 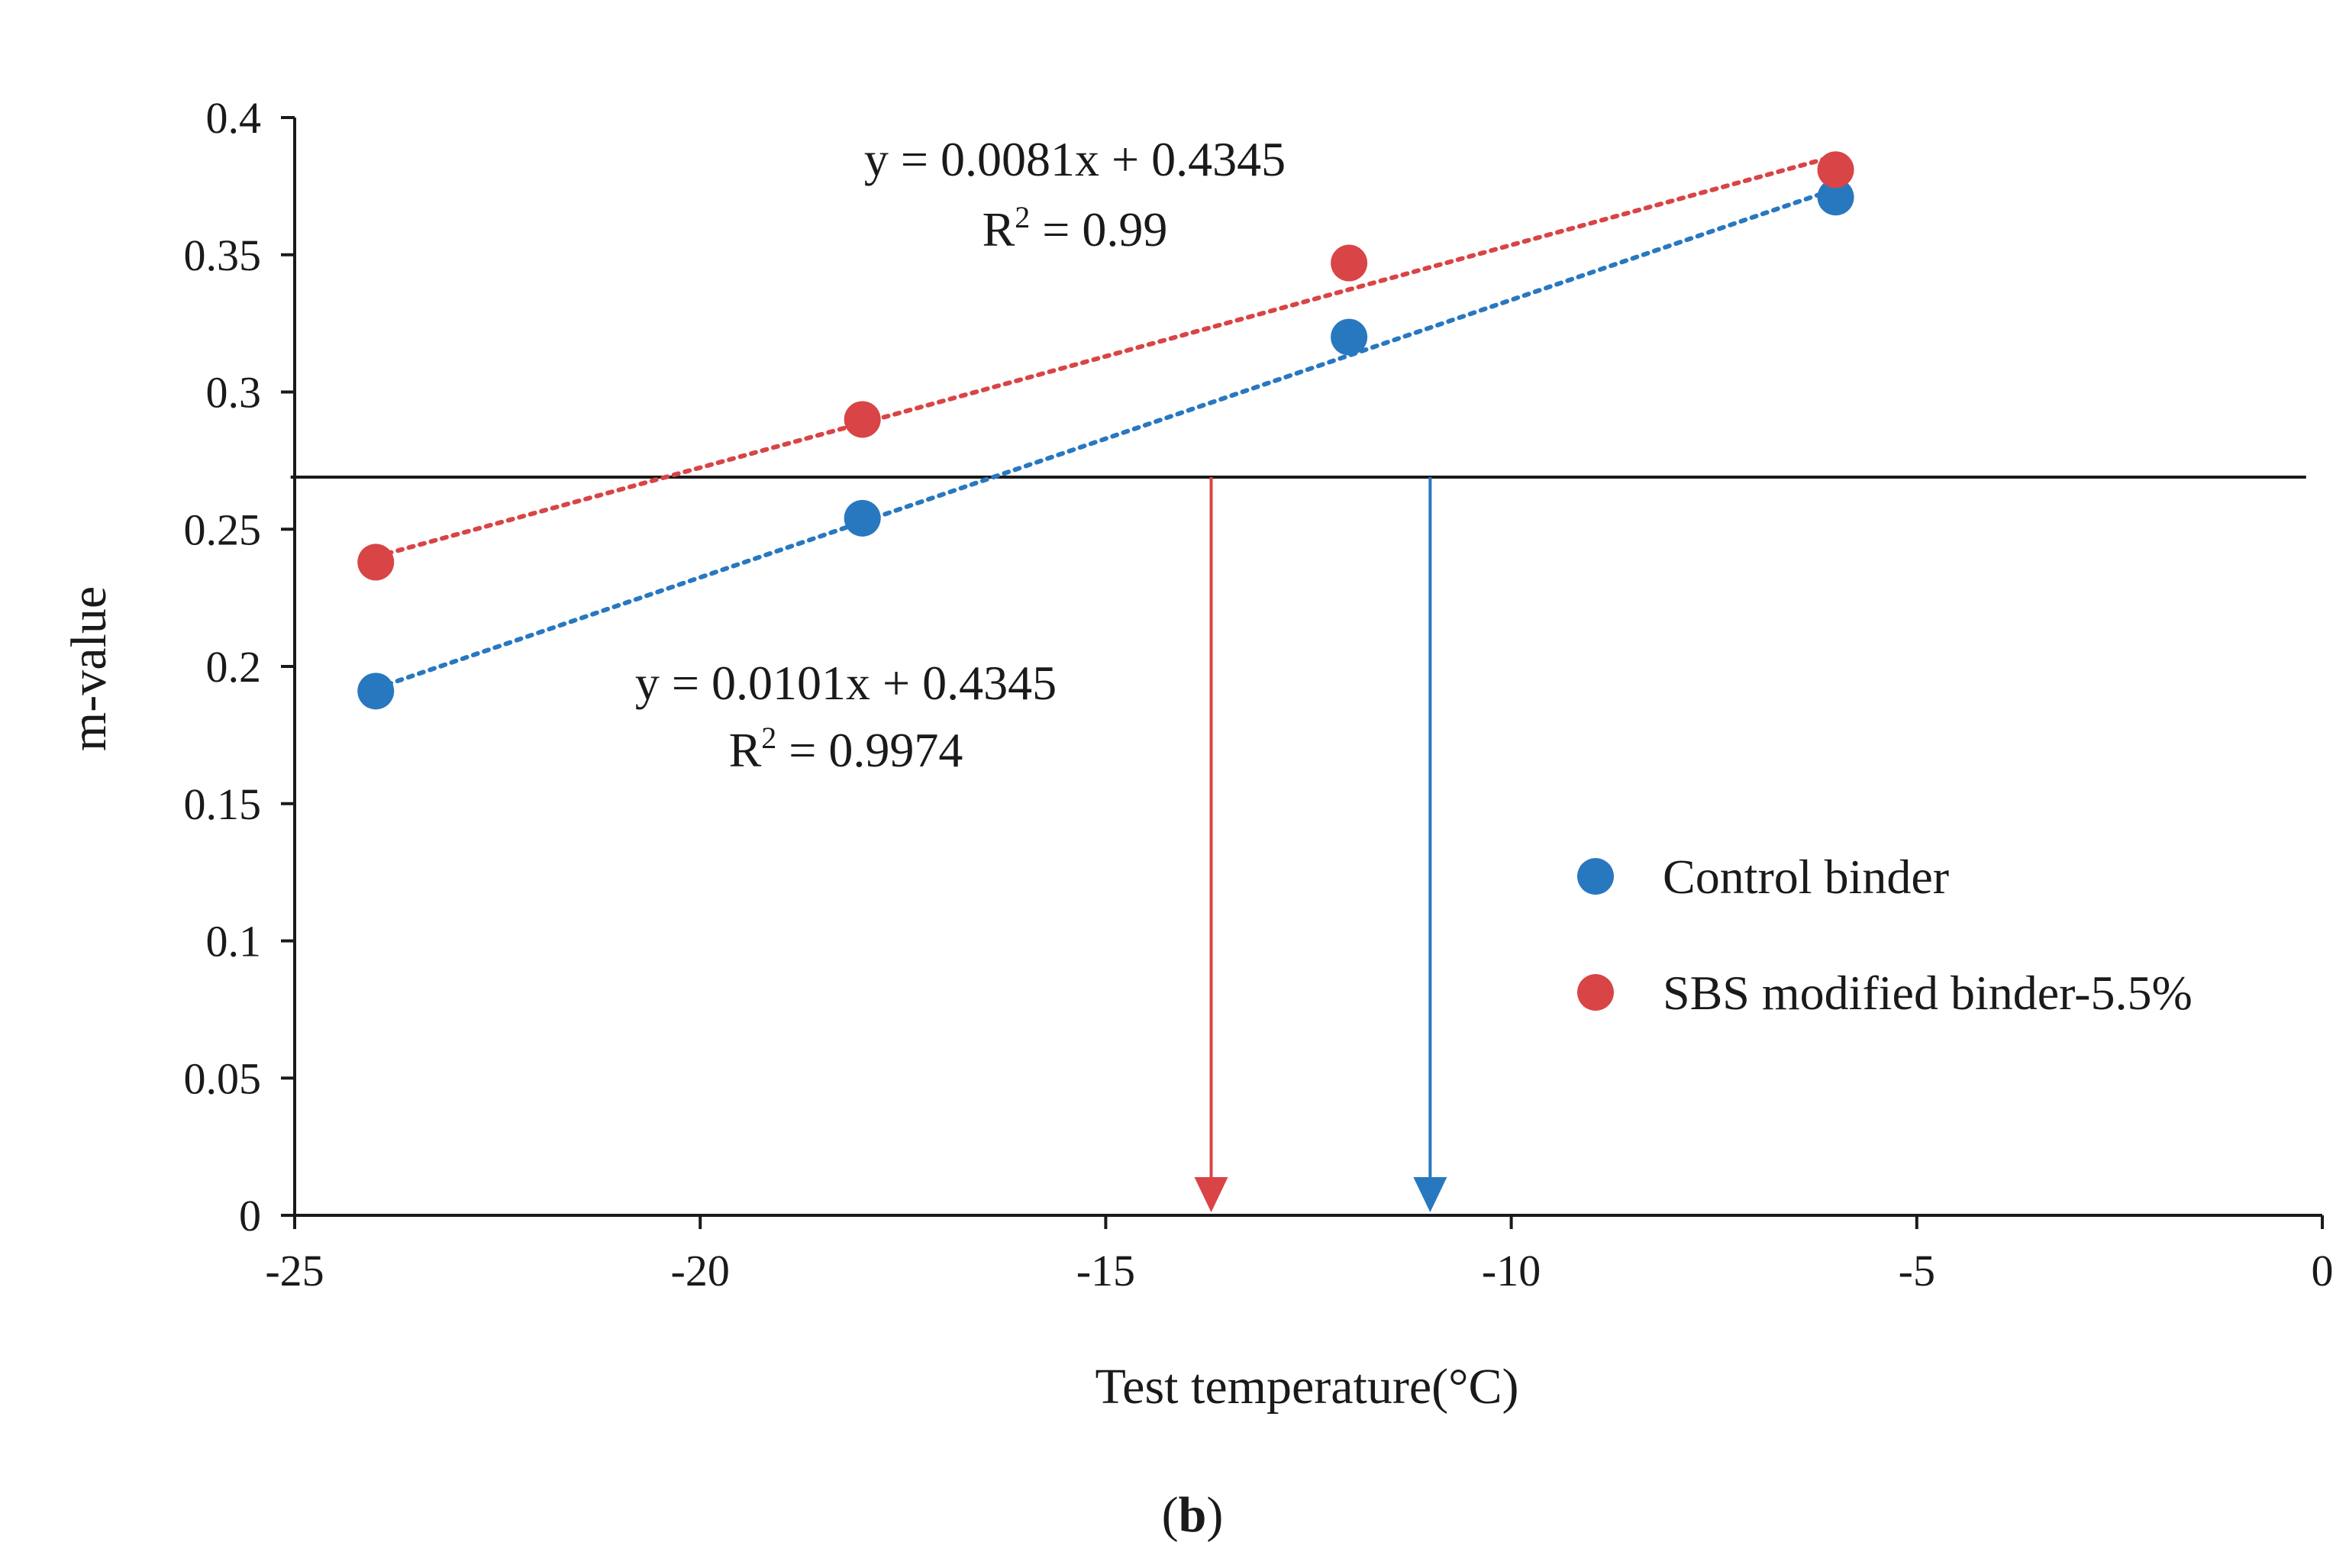 What do you see at coordinates (1430, 1194) in the screenshot?
I see `control-binder-arrow-head` at bounding box center [1430, 1194].